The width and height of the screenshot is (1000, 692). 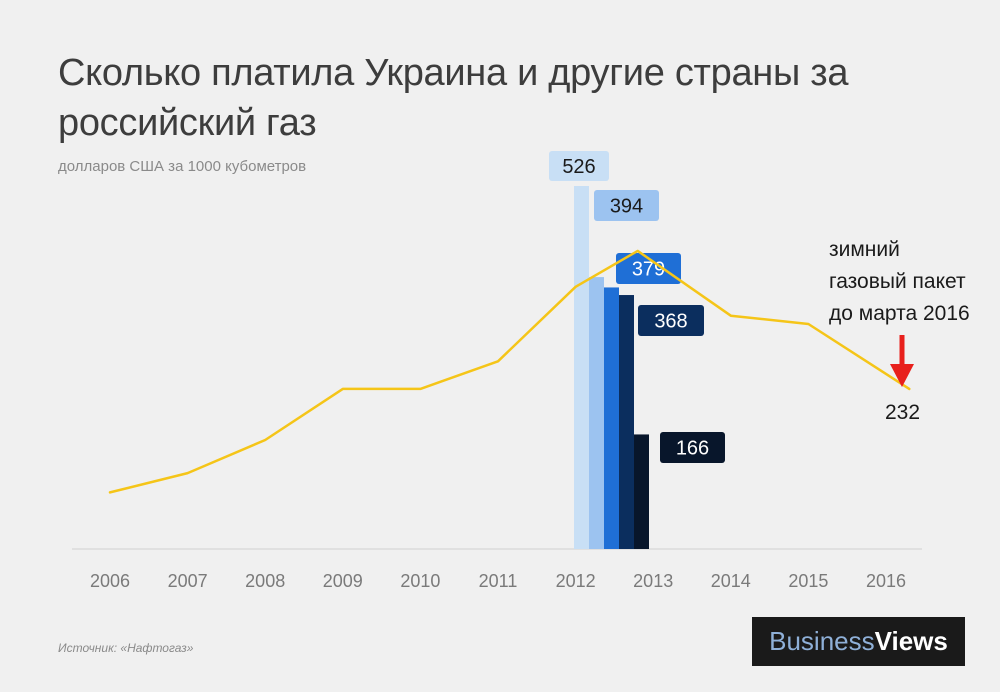 I want to click on x-tick-label: 2008, so click(x=265, y=581).